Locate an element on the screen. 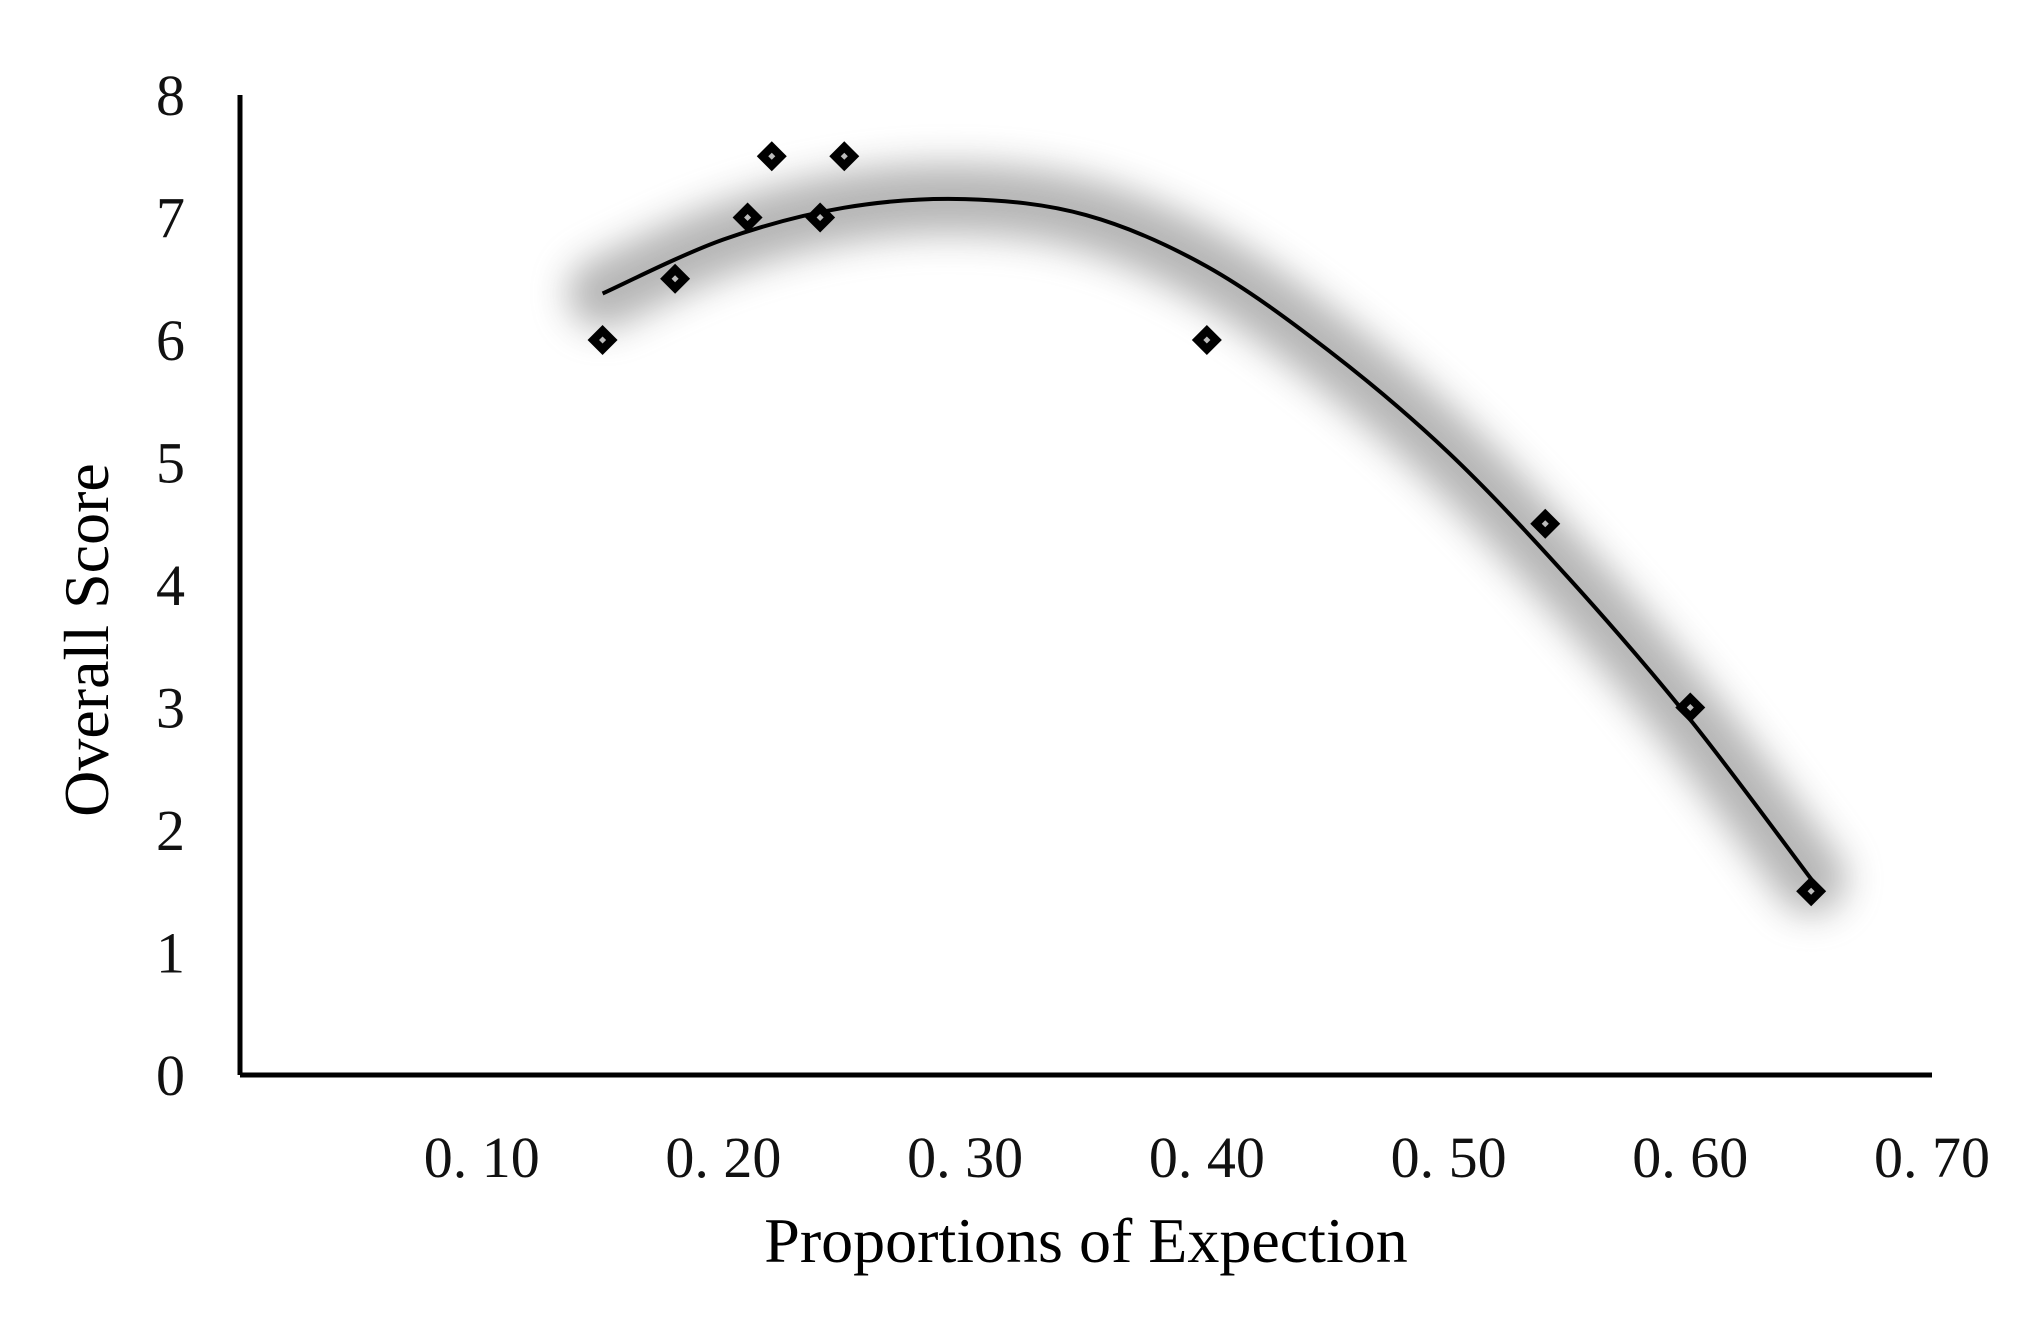 Image resolution: width=2028 pixels, height=1332 pixels. y-tick-label: 2 is located at coordinates (170, 830).